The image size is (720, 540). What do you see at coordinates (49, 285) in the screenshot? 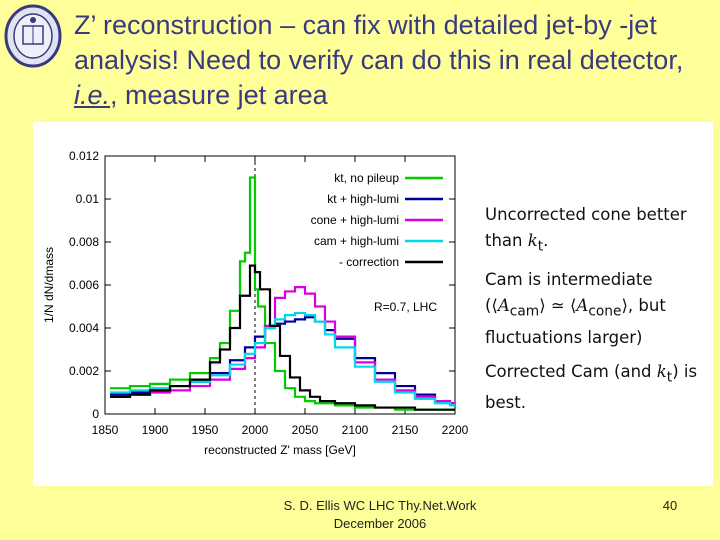
I see `y-axis-label: 1/N dN/dmass` at bounding box center [49, 285].